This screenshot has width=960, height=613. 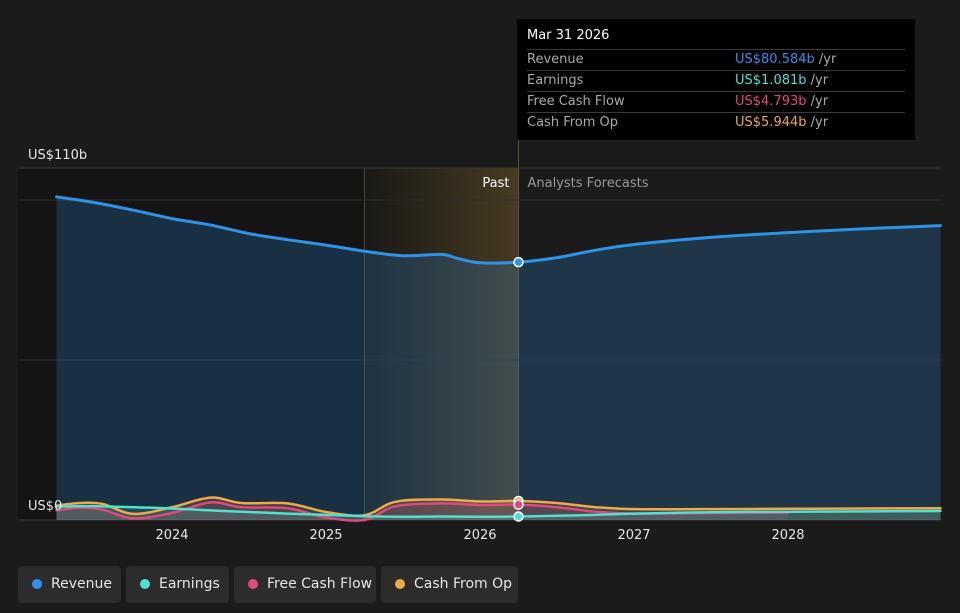 What do you see at coordinates (57, 155) in the screenshot?
I see `y-axis-max-label: US$110b` at bounding box center [57, 155].